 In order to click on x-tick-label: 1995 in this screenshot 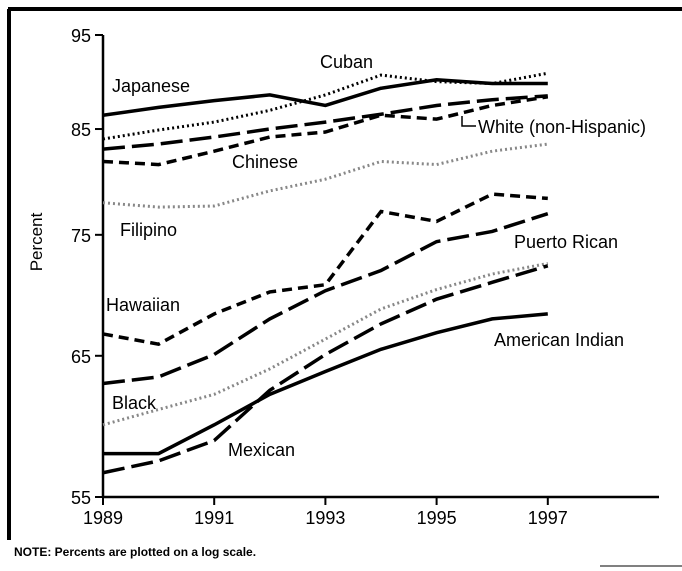, I will do `click(437, 518)`.